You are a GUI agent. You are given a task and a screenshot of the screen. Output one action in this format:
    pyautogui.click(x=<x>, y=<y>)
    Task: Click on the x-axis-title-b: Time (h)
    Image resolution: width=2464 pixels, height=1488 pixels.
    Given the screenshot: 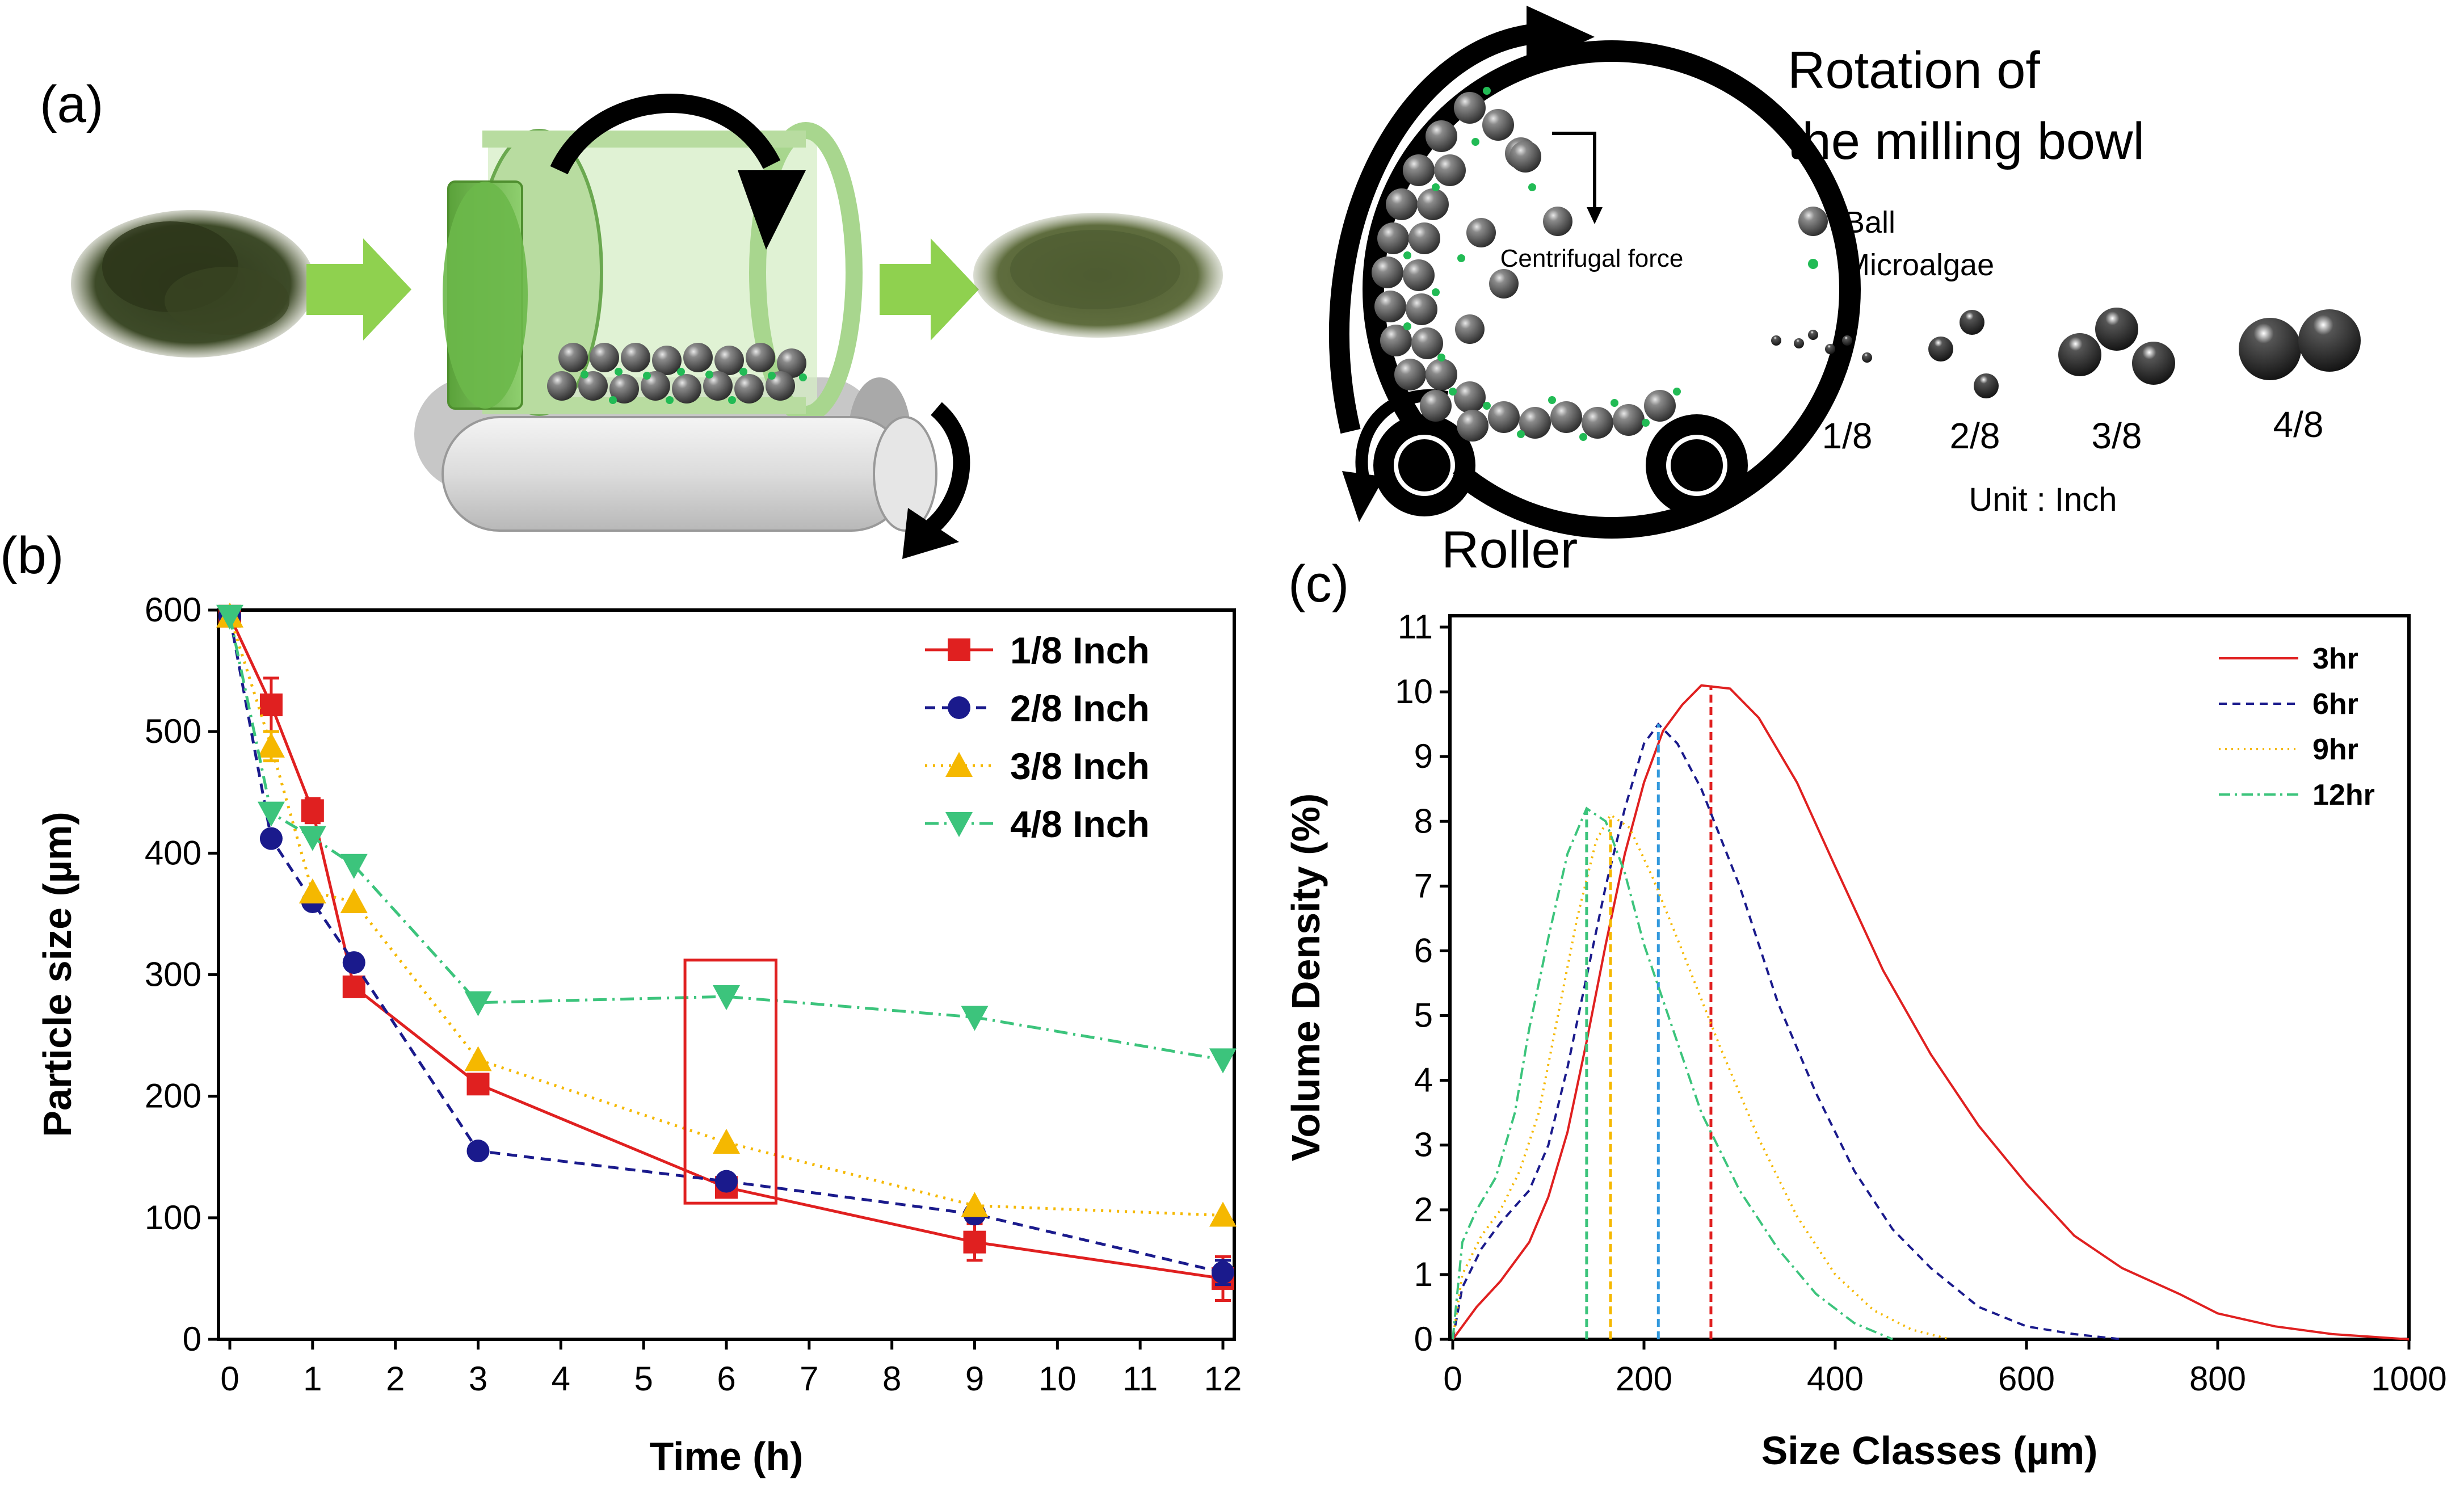 What is the action you would take?
    pyautogui.click(x=727, y=1456)
    